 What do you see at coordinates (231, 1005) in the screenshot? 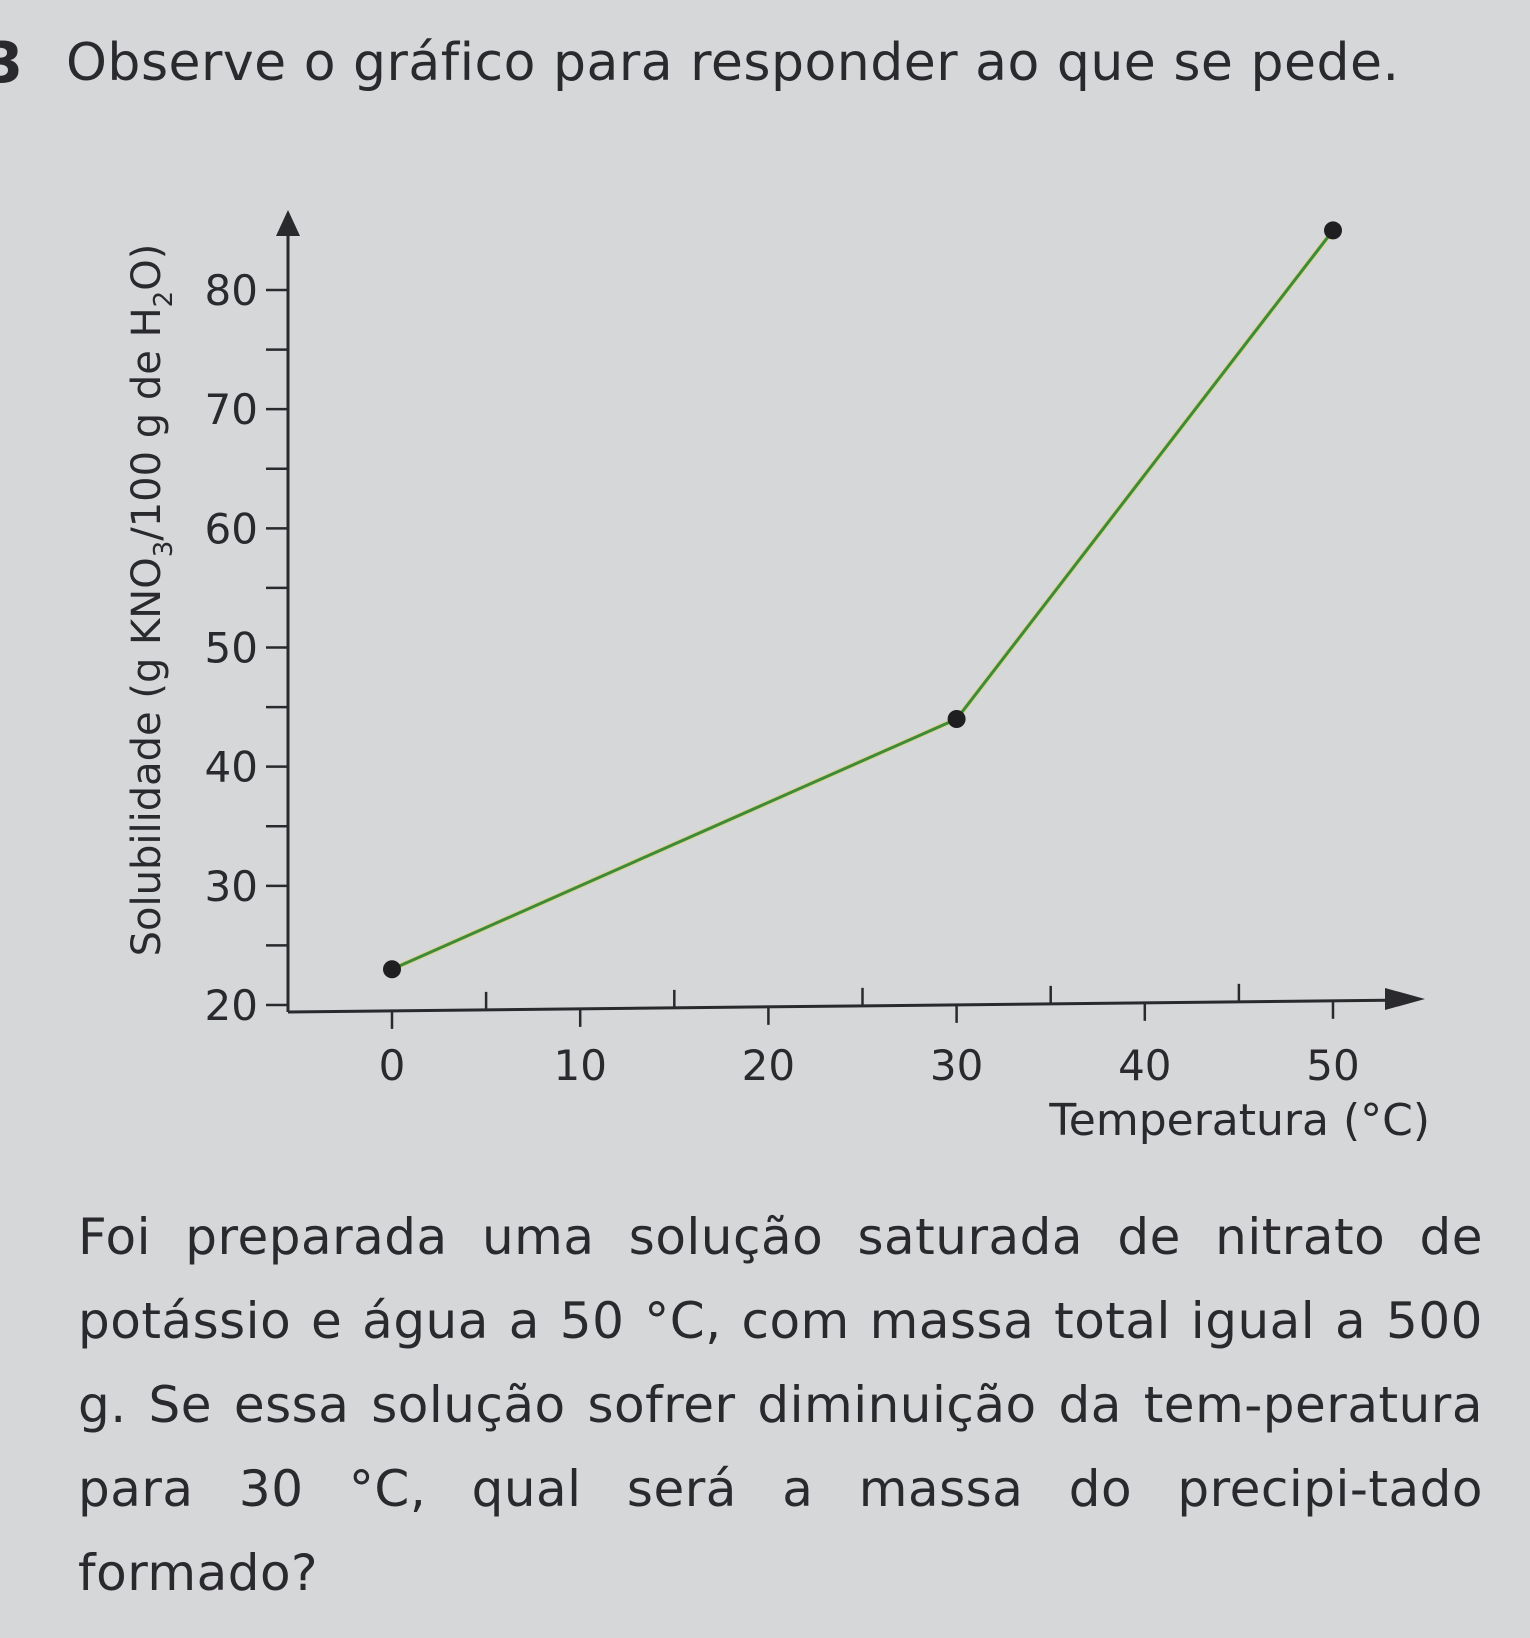
I see `y-tick-label: 20` at bounding box center [231, 1005].